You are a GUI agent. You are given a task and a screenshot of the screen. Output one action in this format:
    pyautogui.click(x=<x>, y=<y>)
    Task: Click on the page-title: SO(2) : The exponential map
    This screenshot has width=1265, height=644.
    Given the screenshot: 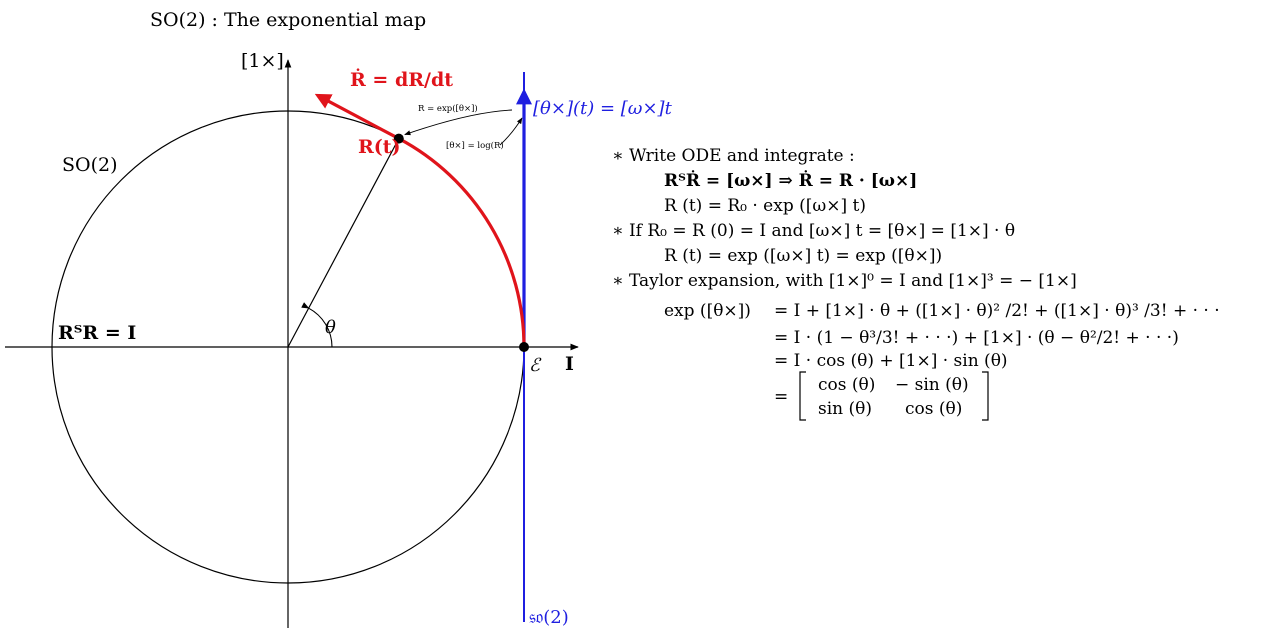 What is the action you would take?
    pyautogui.click(x=288, y=20)
    